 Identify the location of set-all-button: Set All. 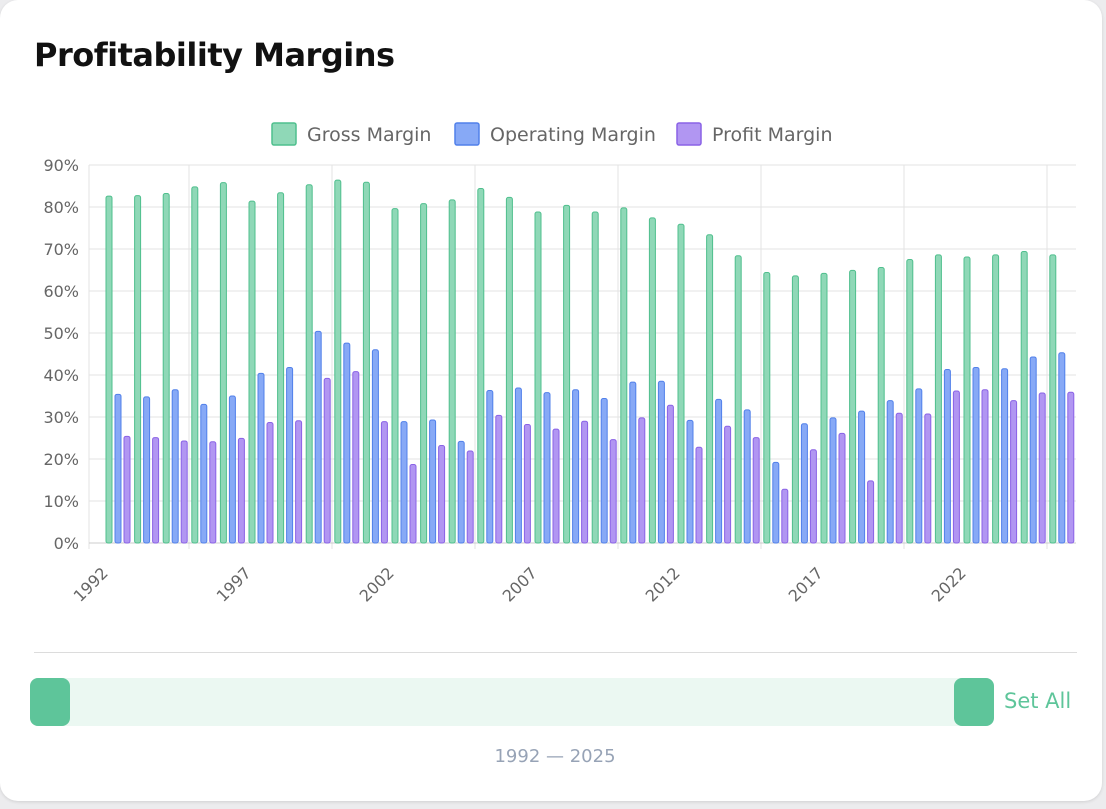
(1038, 701).